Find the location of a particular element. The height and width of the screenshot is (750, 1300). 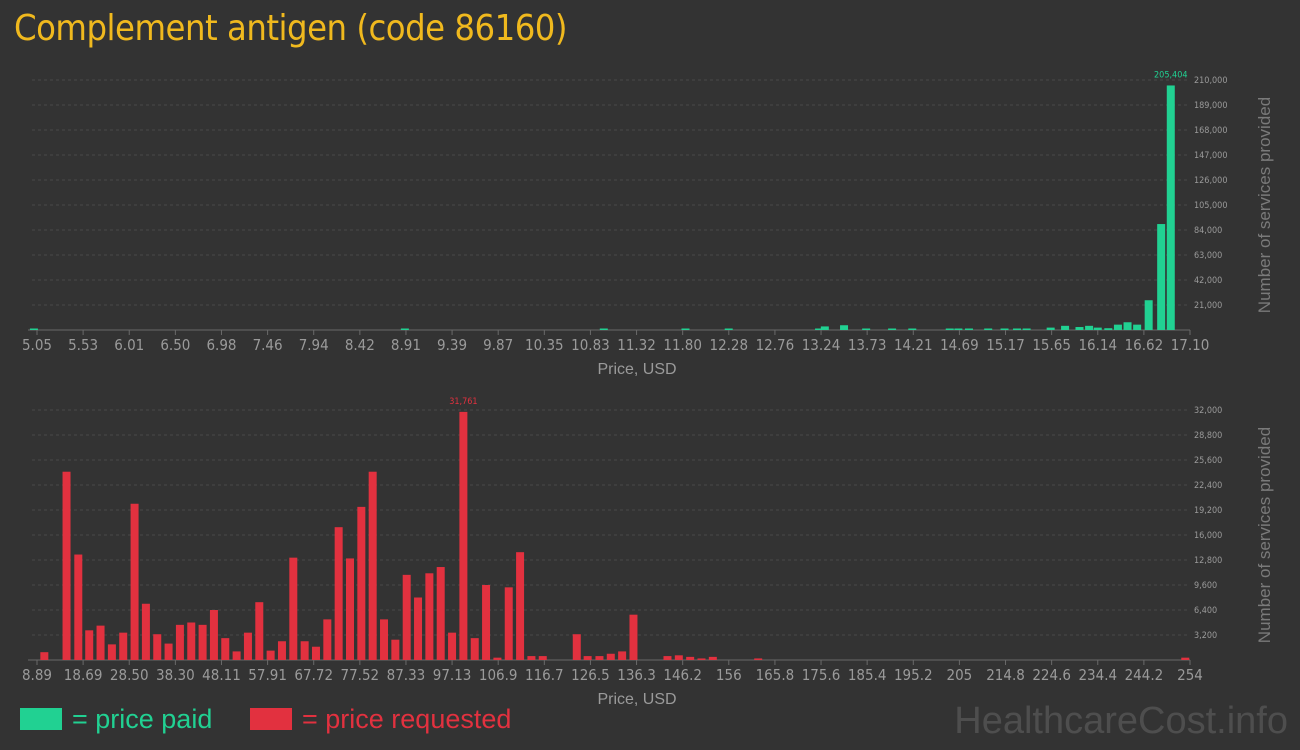

x-tick-label: 15.17 is located at coordinates (1005, 345).